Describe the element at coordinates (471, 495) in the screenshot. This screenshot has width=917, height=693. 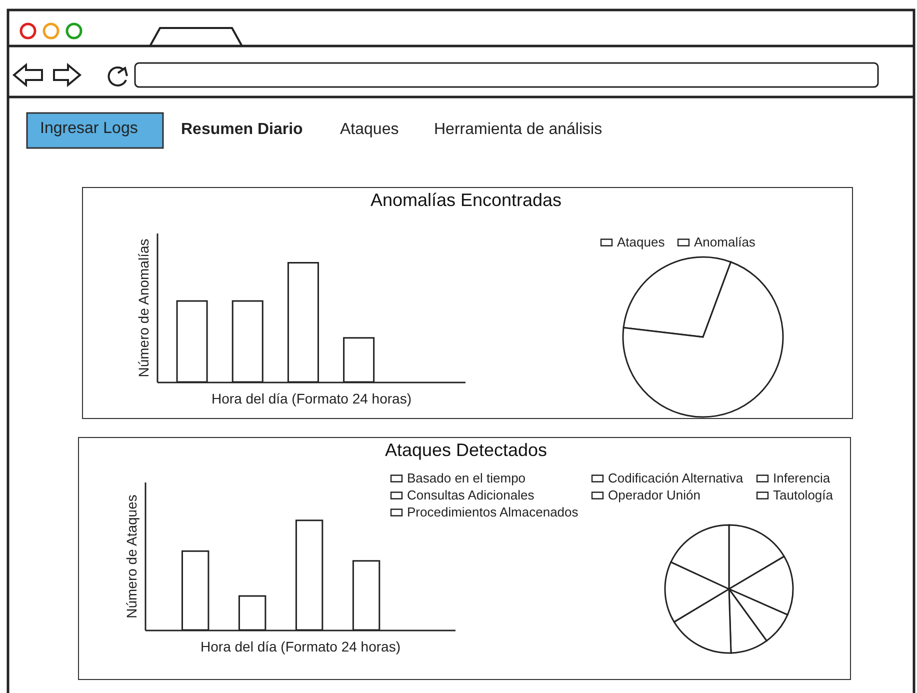
I see `legend-label: Consultas Adicionales` at that location.